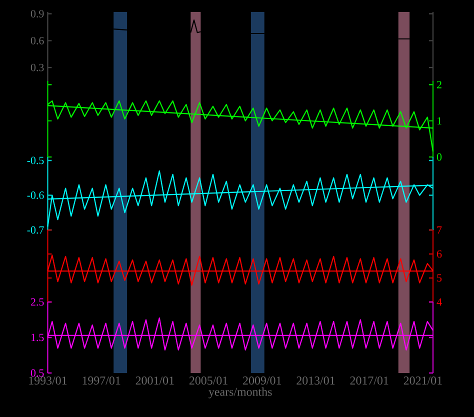 Image resolution: width=474 pixels, height=417 pixels. What do you see at coordinates (439, 278) in the screenshot?
I see `y2-tick-label: 5` at bounding box center [439, 278].